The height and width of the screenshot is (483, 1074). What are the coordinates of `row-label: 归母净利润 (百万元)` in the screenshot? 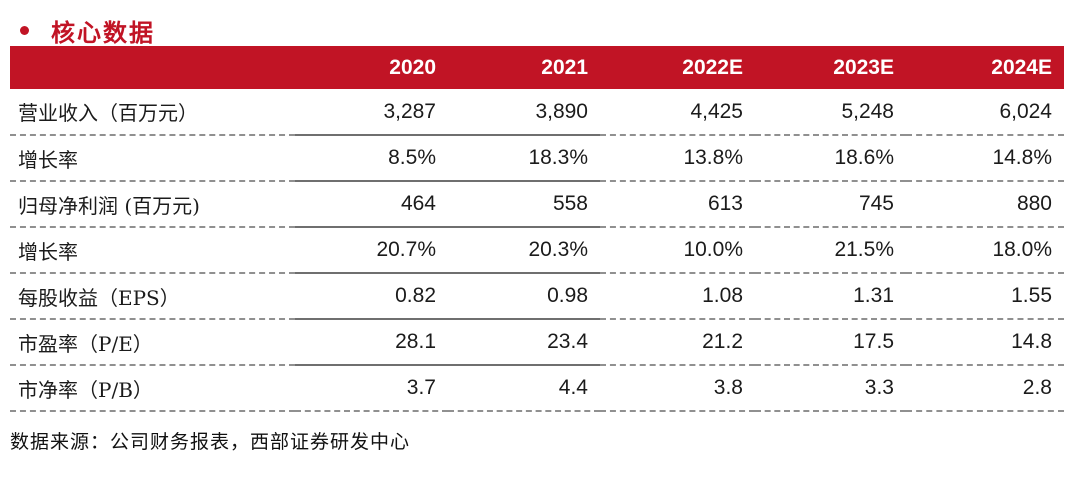 It's located at (152, 204).